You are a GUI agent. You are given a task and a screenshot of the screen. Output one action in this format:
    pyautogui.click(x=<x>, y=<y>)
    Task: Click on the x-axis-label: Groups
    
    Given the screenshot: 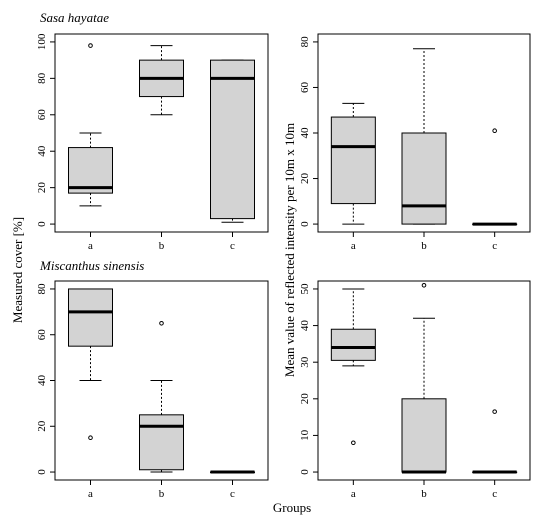 What is the action you would take?
    pyautogui.click(x=292, y=507)
    